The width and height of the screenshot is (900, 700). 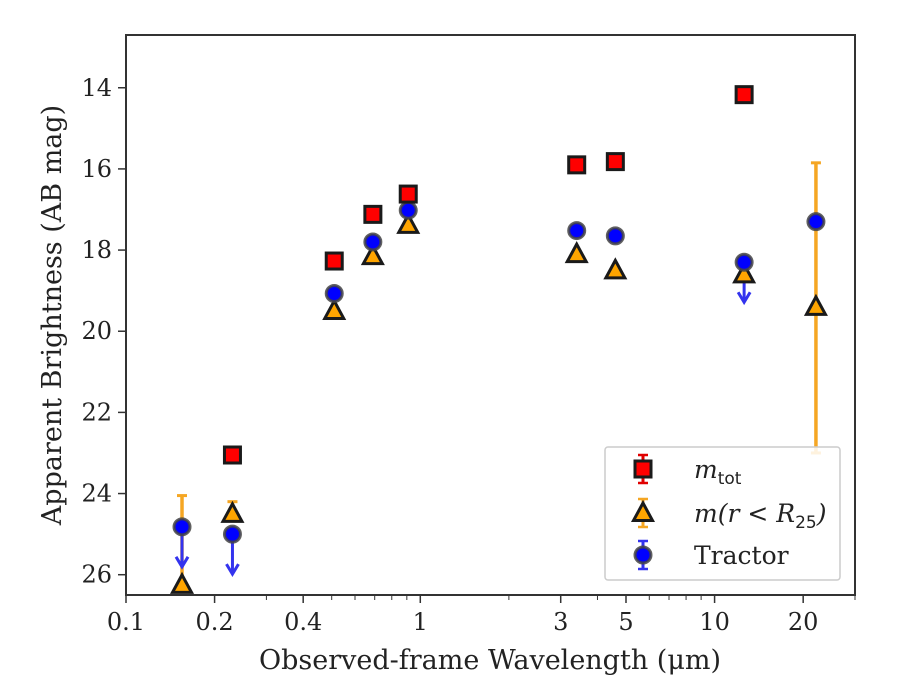 What do you see at coordinates (714, 622) in the screenshot?
I see `x-tick-label: 10` at bounding box center [714, 622].